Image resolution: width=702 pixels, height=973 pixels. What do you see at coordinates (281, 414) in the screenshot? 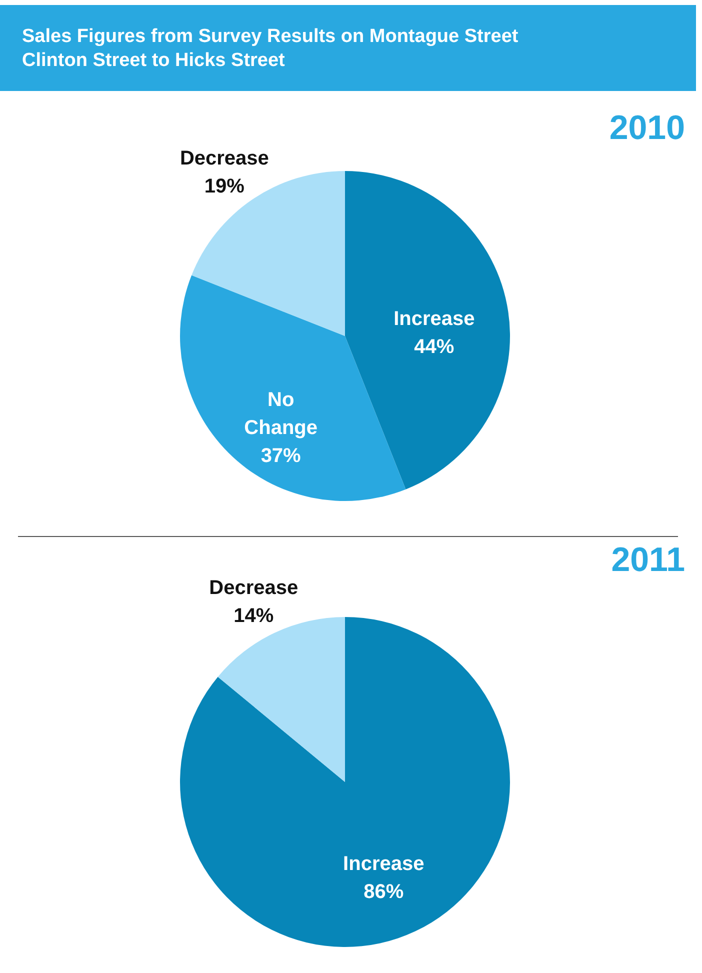
I see `slice-label: No Change` at bounding box center [281, 414].